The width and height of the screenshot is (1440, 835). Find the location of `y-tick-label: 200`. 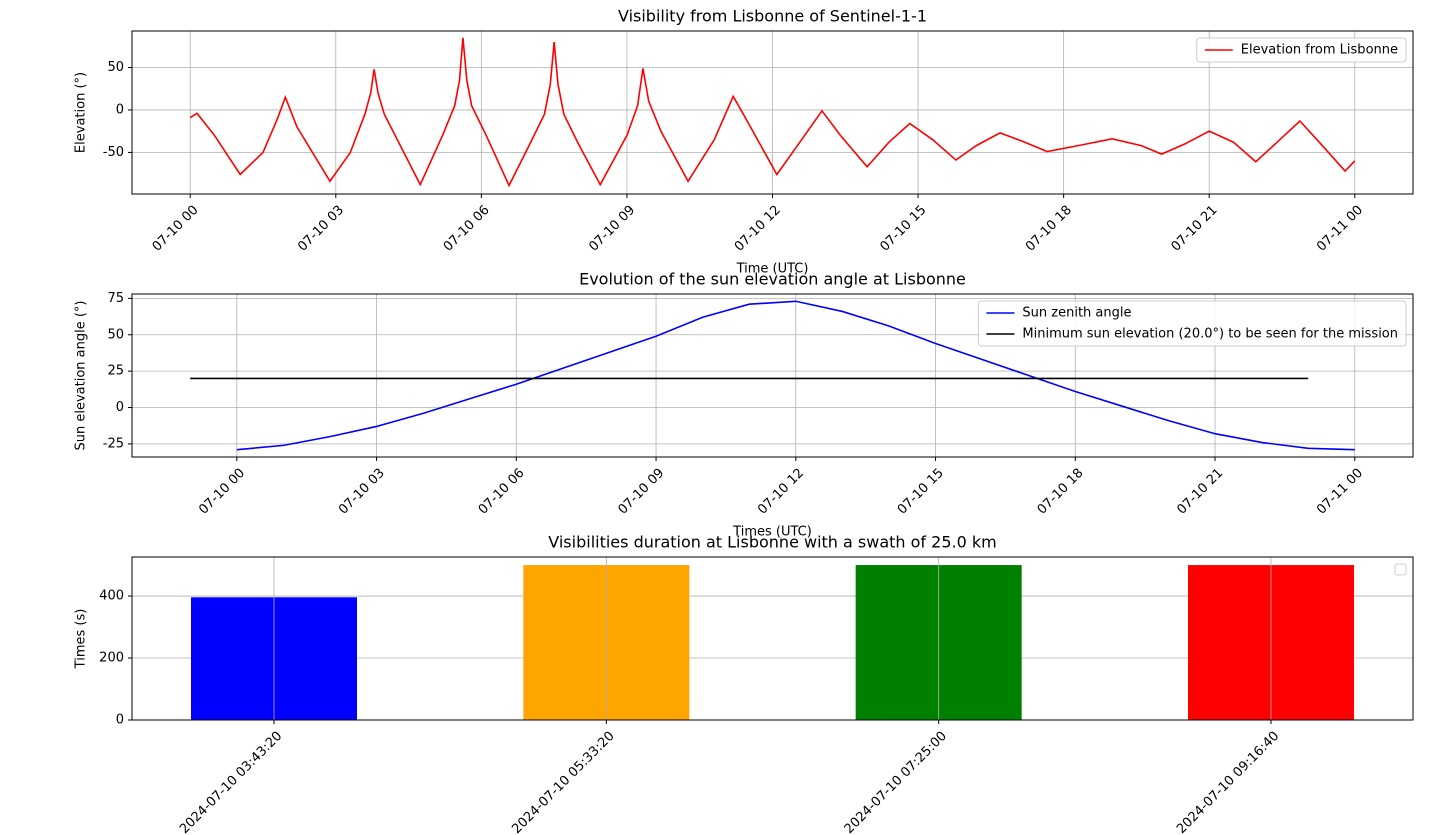

y-tick-label: 200 is located at coordinates (111, 658).